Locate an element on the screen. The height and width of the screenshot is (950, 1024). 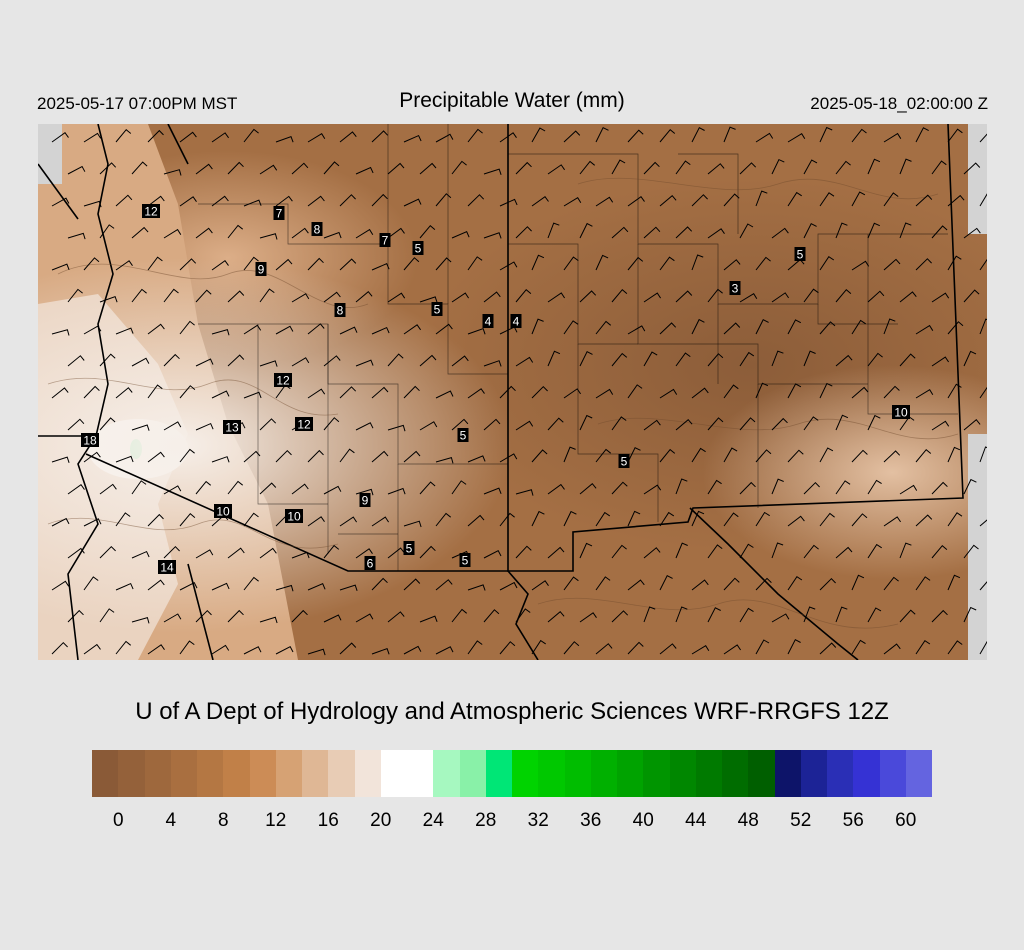
svg-text: 13 is located at coordinates (232, 428).